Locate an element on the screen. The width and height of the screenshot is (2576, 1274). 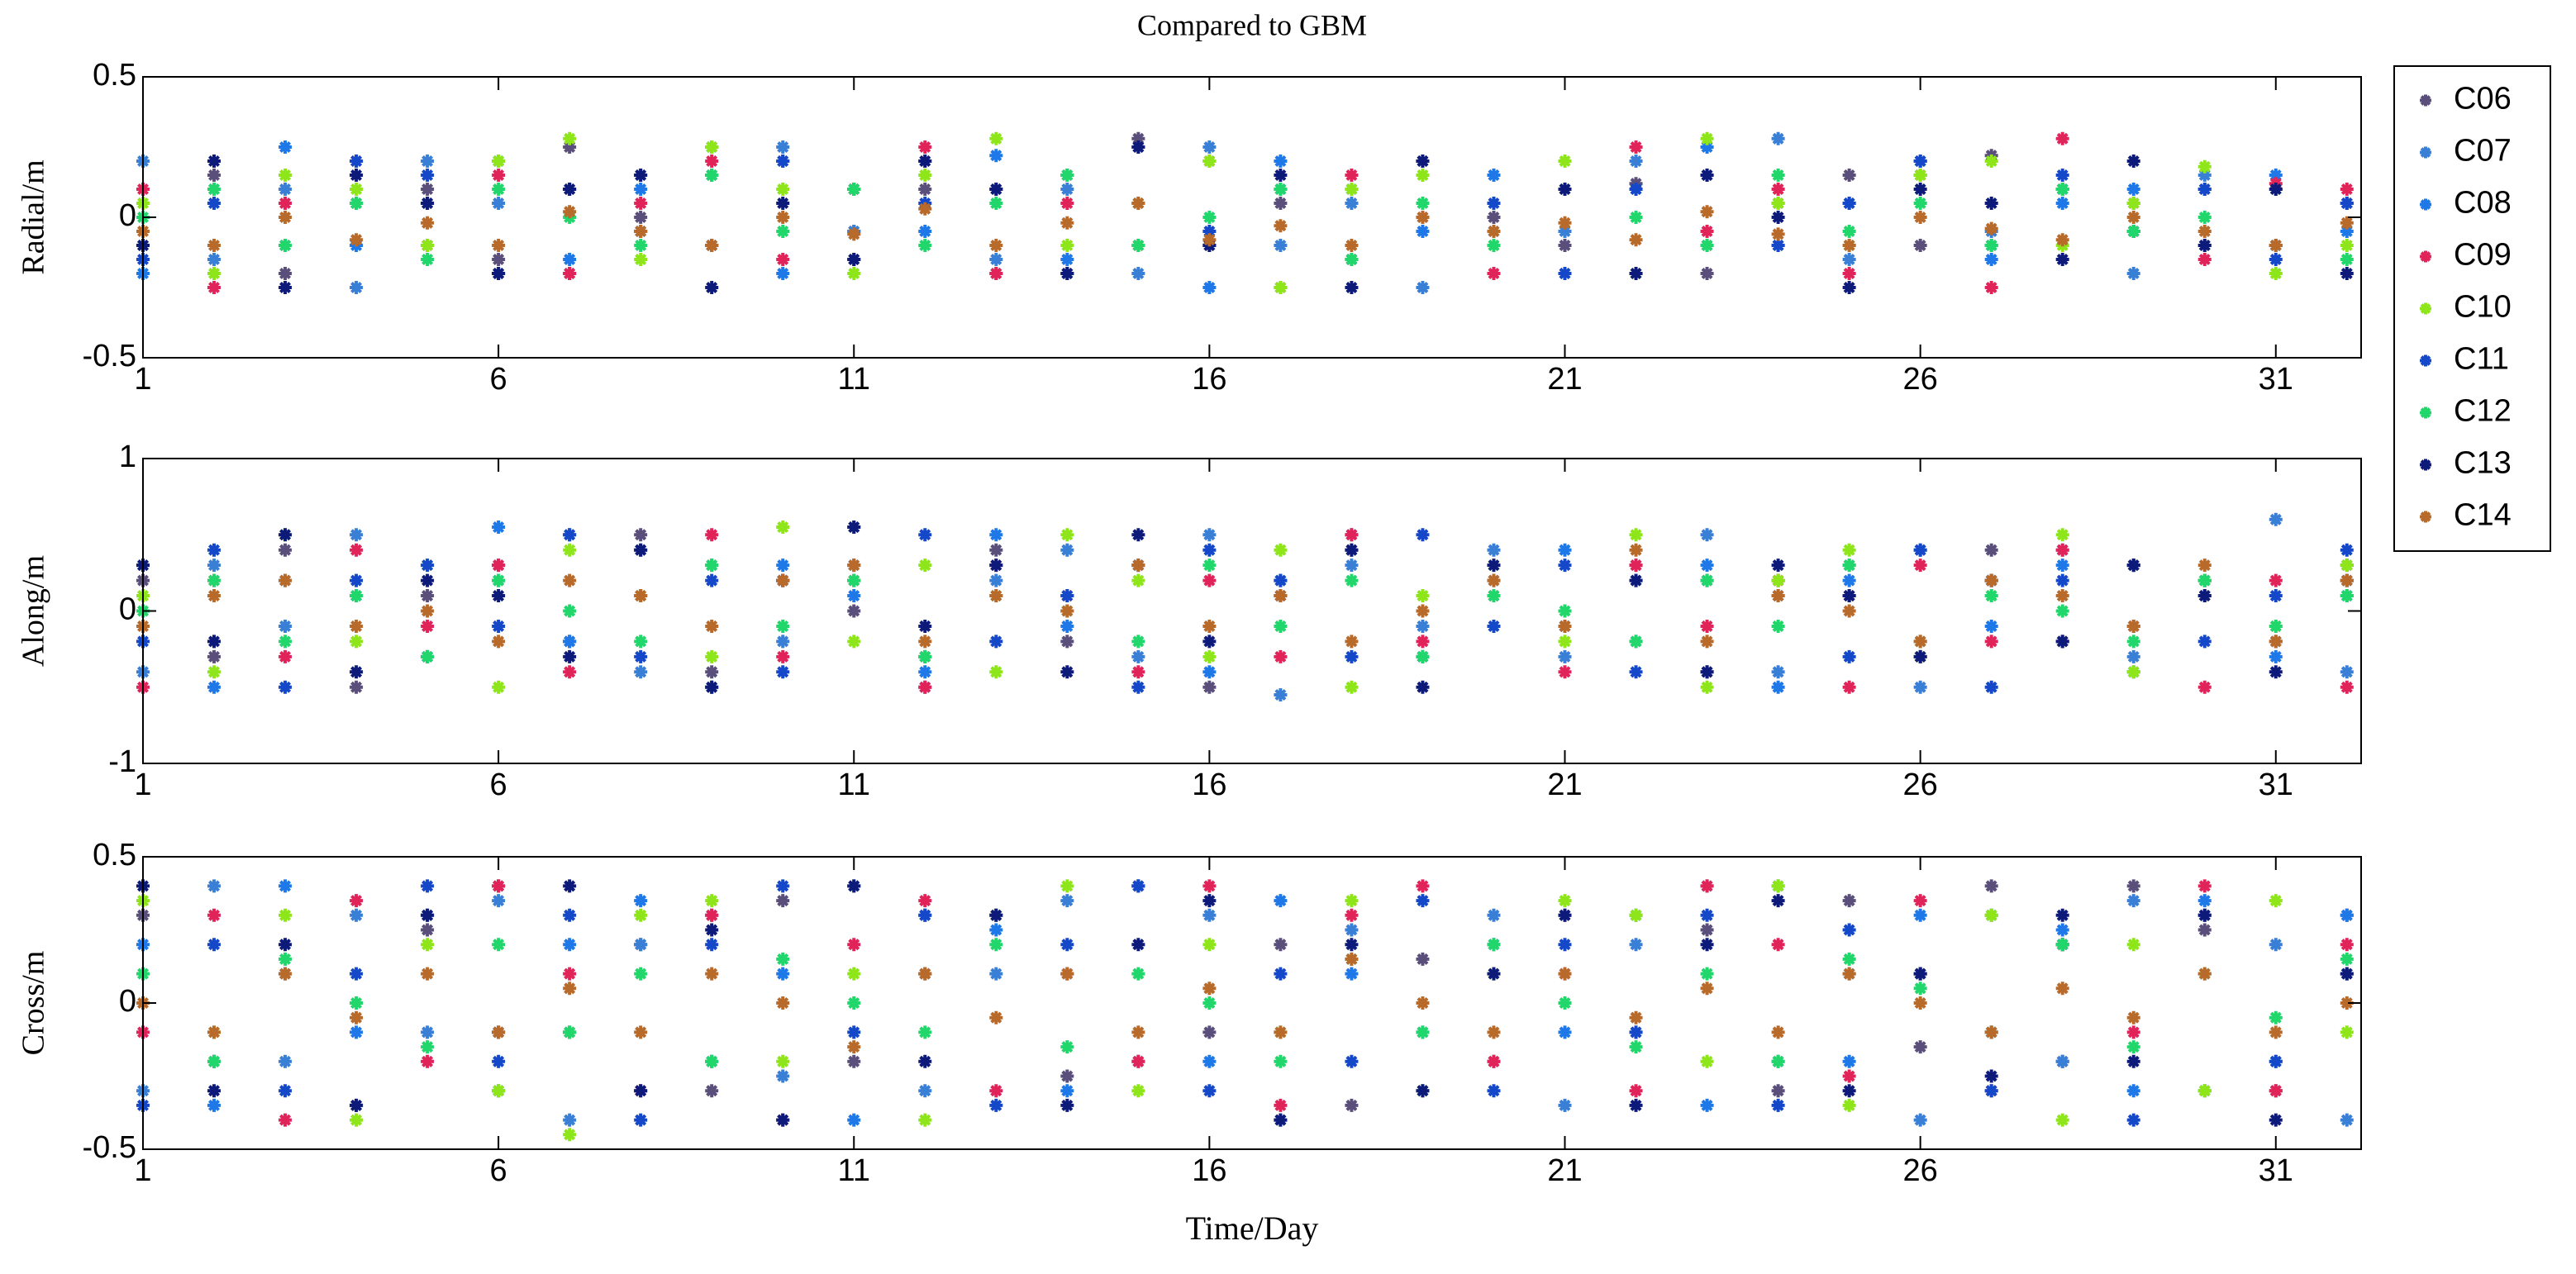
legend-marker is located at coordinates (2426, 360).